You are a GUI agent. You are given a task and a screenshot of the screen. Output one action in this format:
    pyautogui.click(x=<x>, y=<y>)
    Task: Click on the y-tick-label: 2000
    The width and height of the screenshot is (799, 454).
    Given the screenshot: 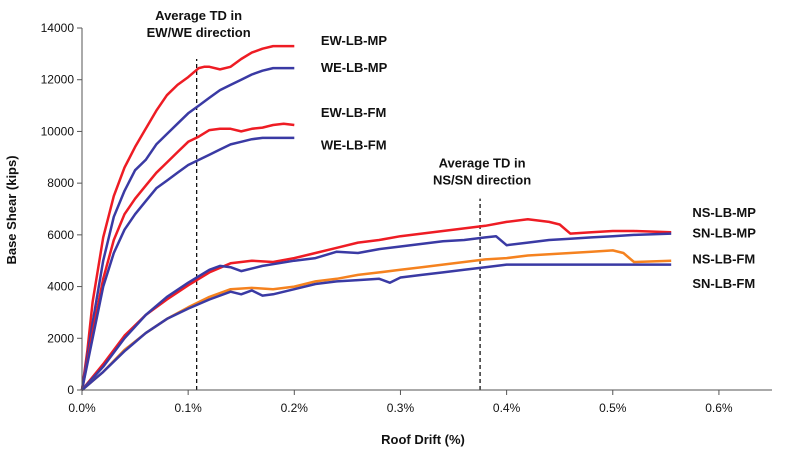 What is the action you would take?
    pyautogui.click(x=60, y=338)
    